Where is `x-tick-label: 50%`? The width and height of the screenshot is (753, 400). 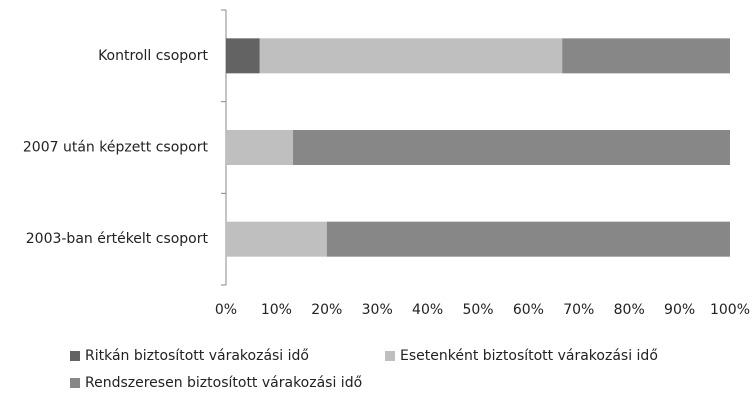 x-tick-label: 50% is located at coordinates (477, 310).